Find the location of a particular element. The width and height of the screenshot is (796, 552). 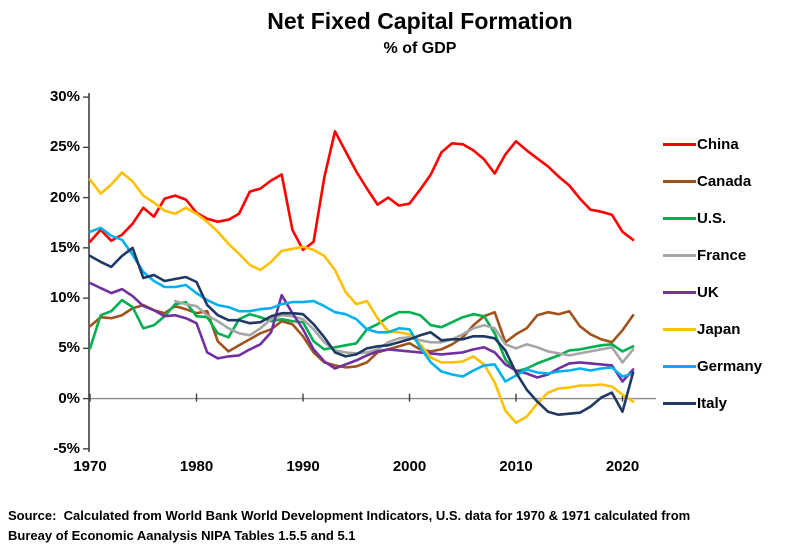

x-tick-label: 1970 is located at coordinates (90, 466).